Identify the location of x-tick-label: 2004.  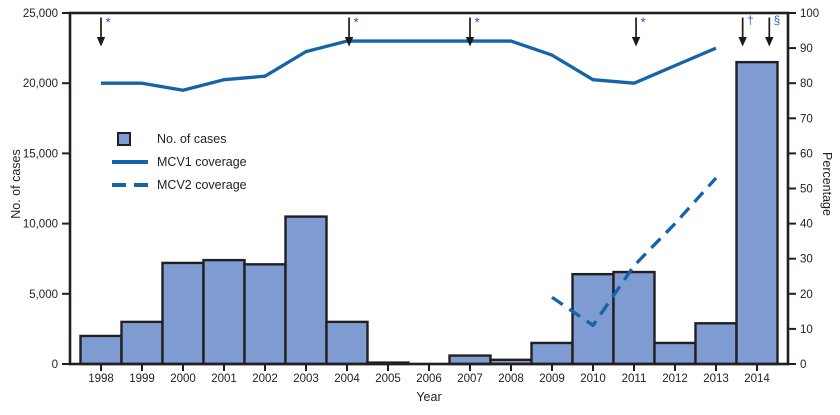
(347, 379).